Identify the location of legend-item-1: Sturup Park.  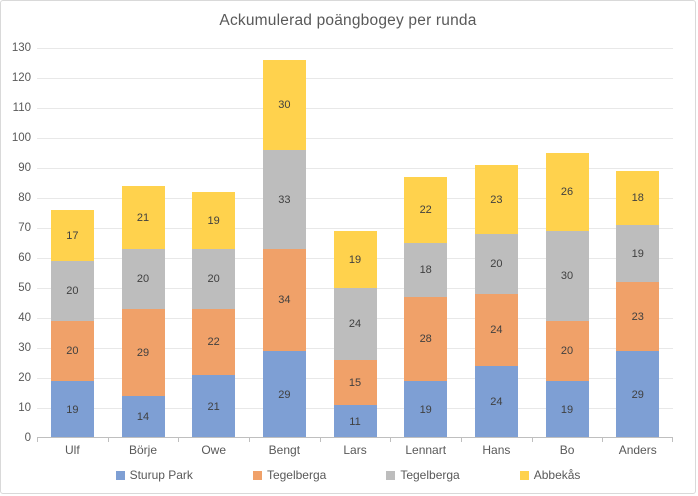
(154, 475).